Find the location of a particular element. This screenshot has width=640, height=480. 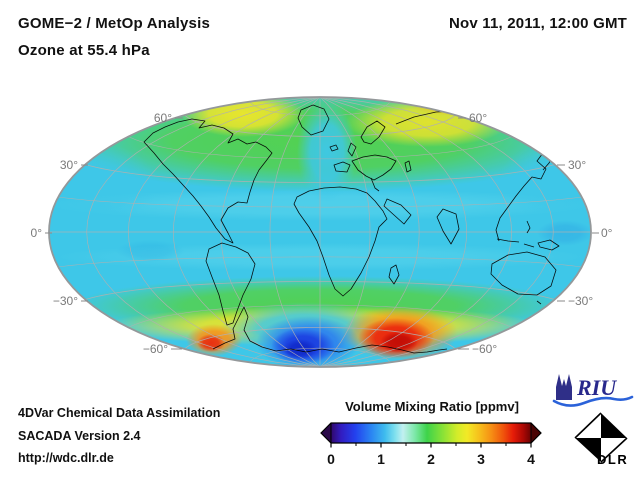

colorbar-tick-label: 1 is located at coordinates (381, 459).